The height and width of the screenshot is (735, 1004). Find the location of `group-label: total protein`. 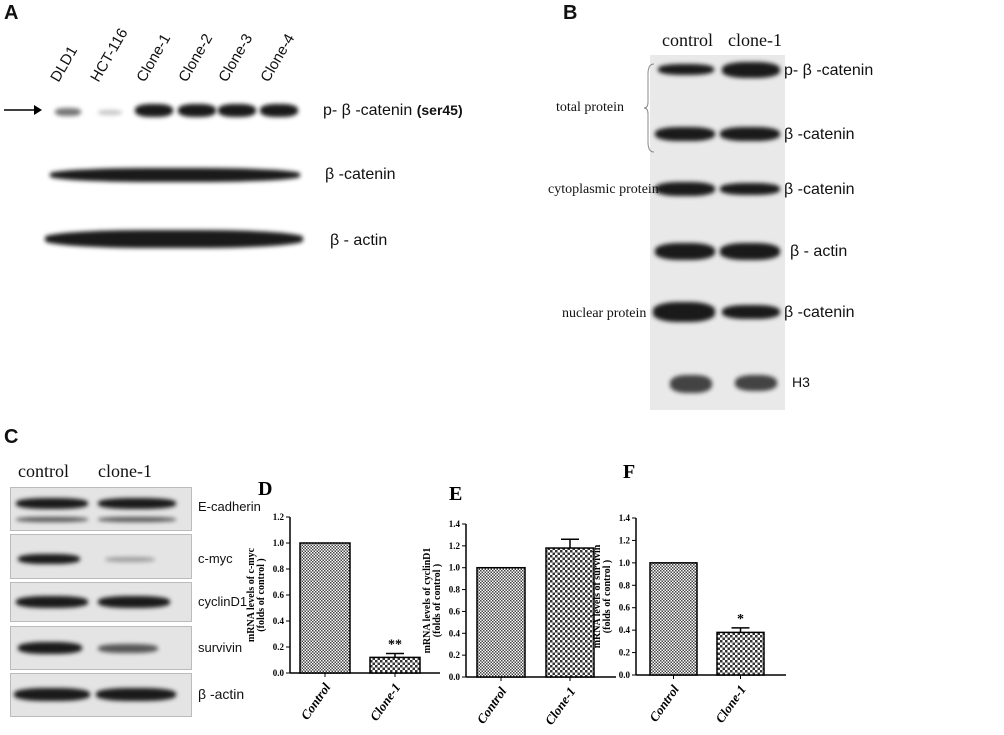

group-label: total protein is located at coordinates (590, 107).